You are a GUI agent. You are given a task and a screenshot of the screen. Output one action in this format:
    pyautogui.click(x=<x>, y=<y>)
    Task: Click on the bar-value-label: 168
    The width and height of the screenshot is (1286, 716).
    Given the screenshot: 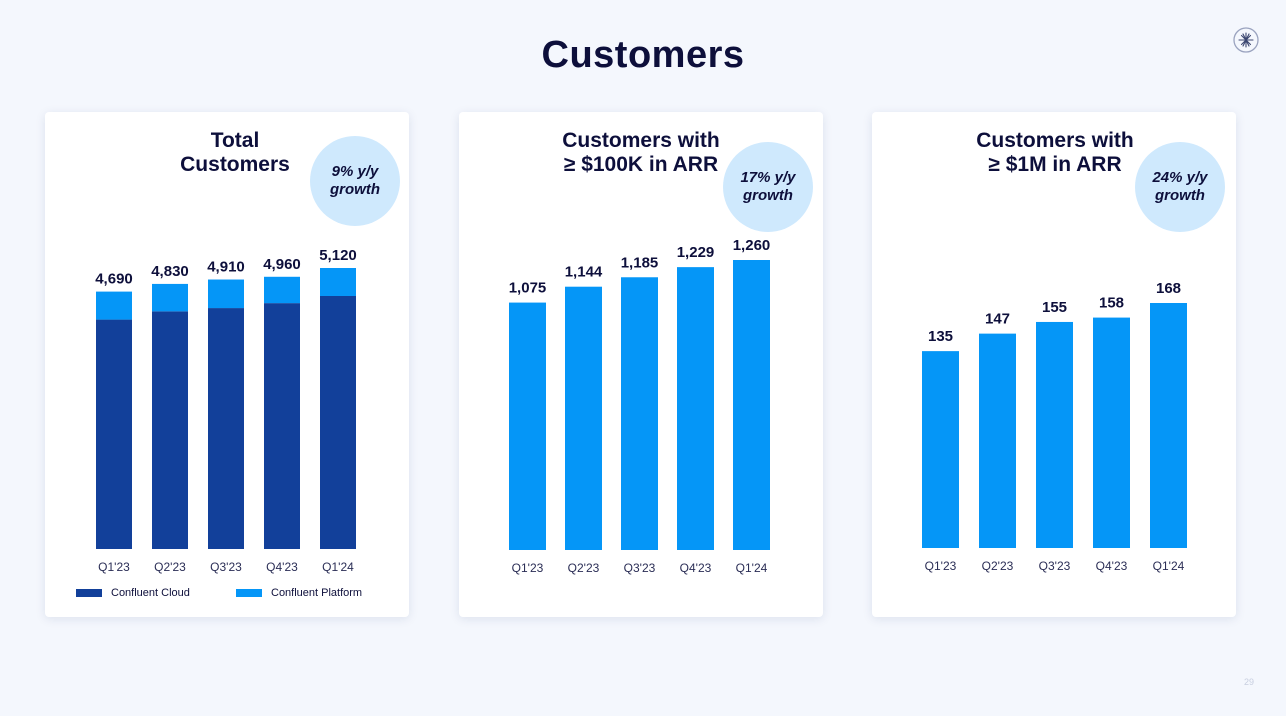 What is the action you would take?
    pyautogui.click(x=1168, y=288)
    